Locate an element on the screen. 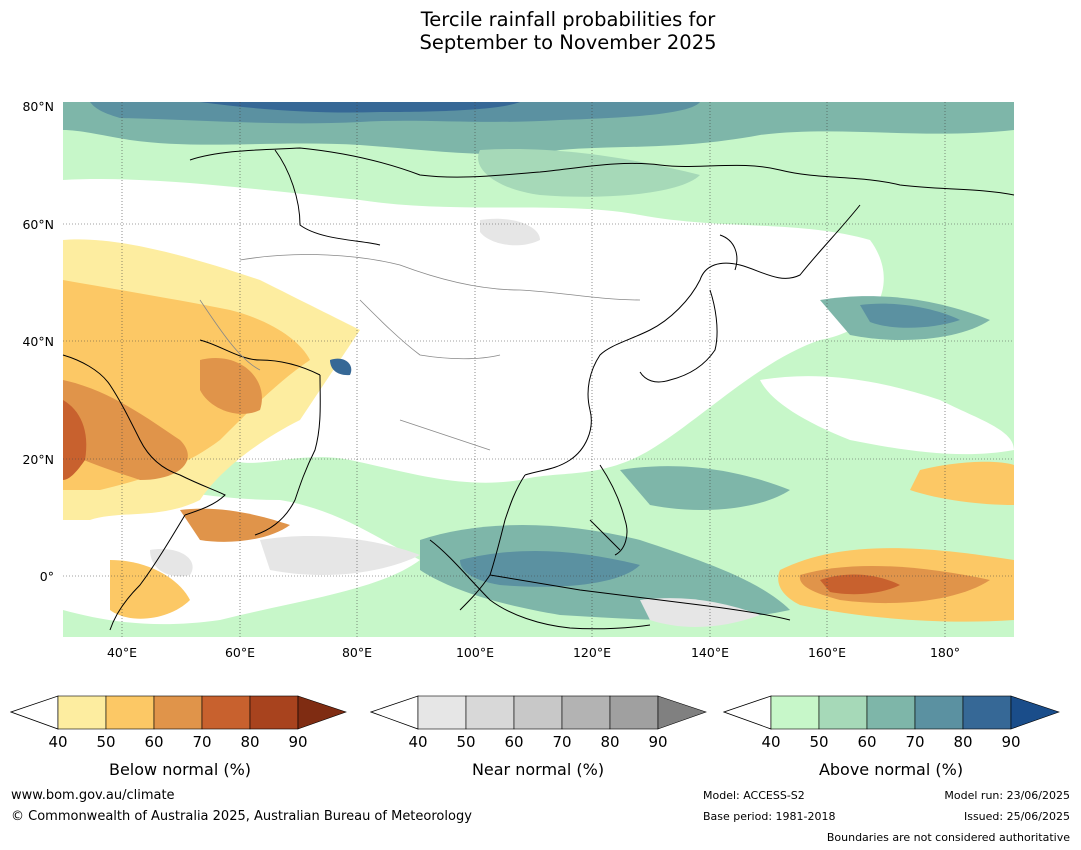  colorbar-near-normal is located at coordinates (538, 712).